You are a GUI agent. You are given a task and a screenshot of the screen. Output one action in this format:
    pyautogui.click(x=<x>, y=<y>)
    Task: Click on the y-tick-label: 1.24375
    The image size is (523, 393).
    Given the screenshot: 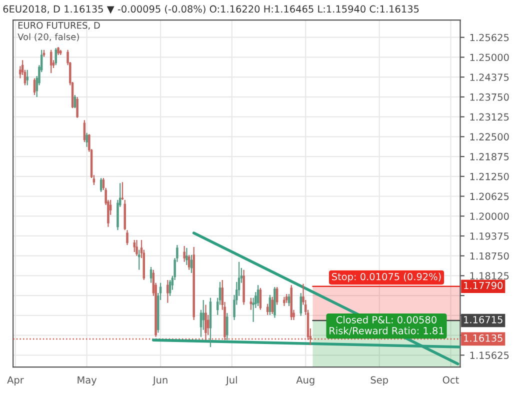 What is the action you would take?
    pyautogui.click(x=489, y=77)
    